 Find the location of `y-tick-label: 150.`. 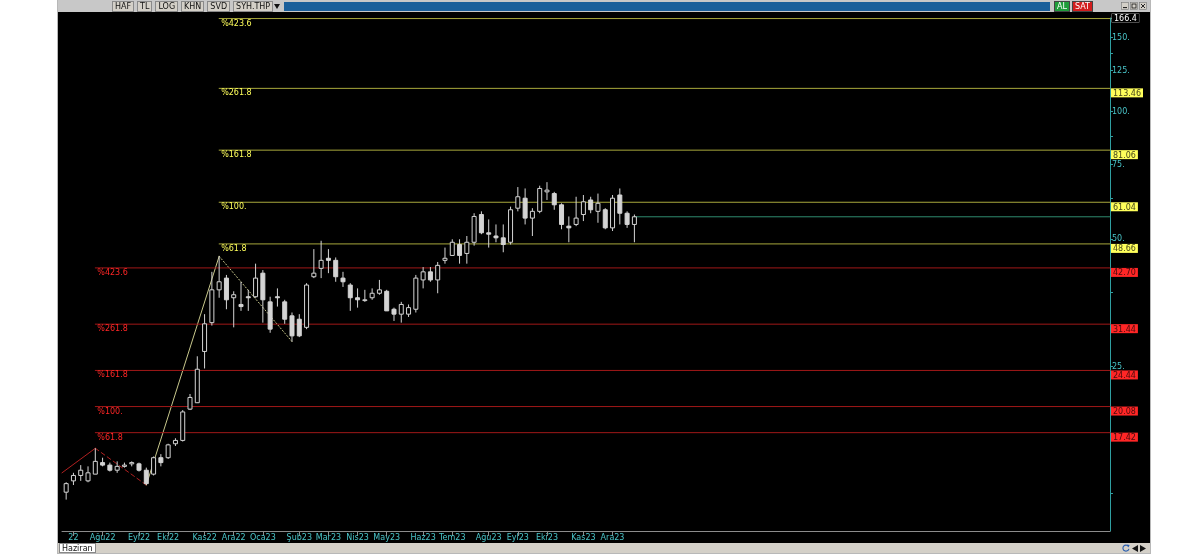

y-tick-label: 150. is located at coordinates (1121, 37).